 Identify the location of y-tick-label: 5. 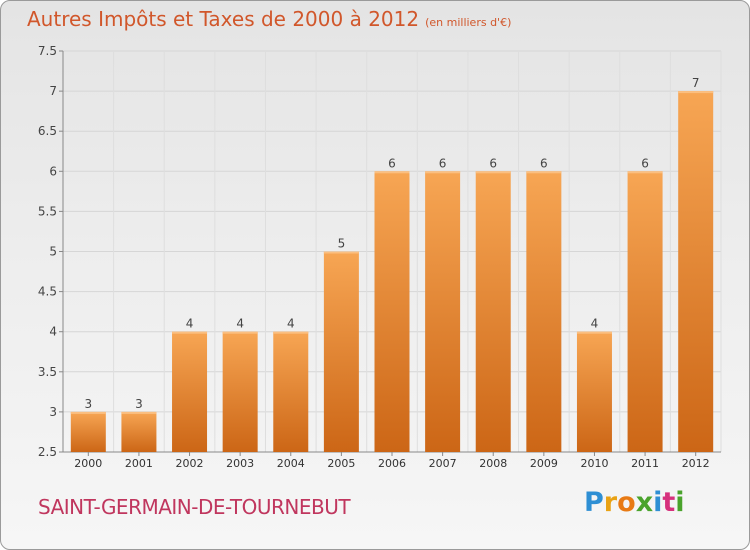
(53, 252).